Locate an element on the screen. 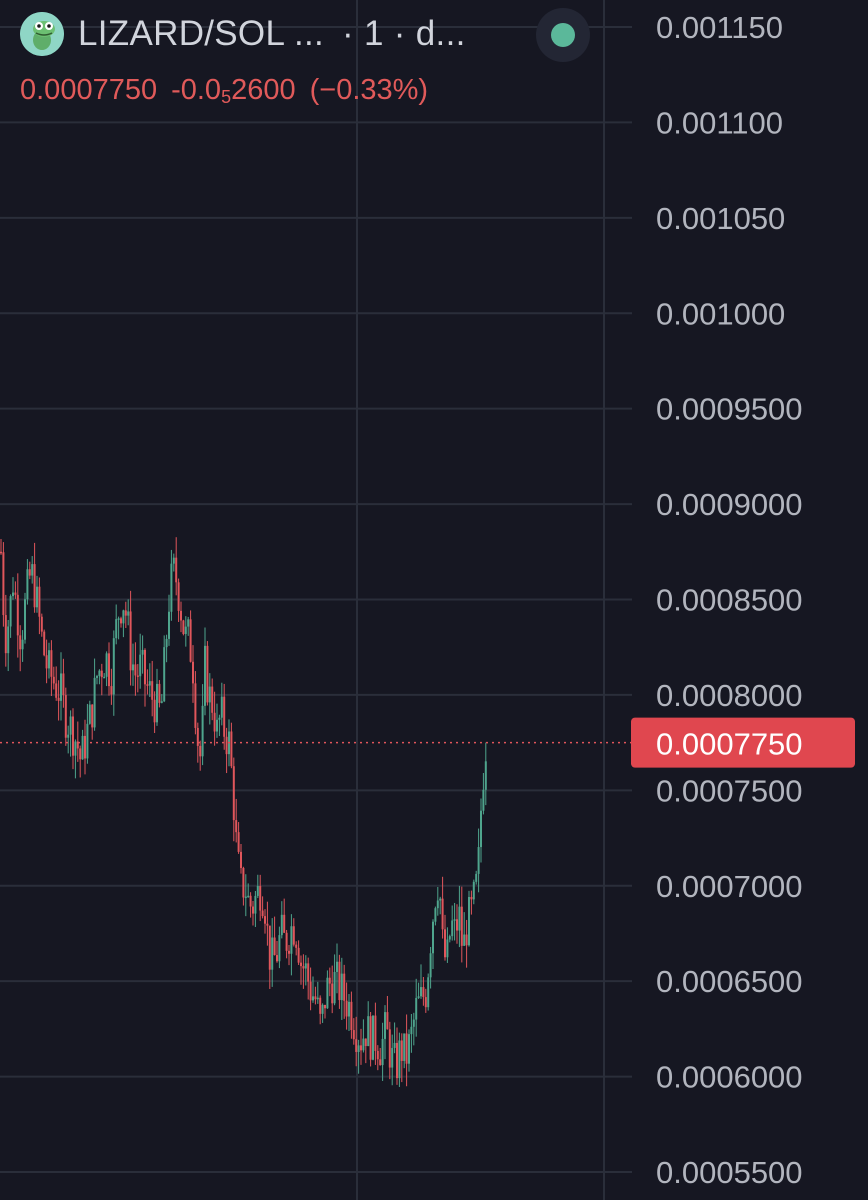 This screenshot has height=1200, width=868. lizard-logo-icon is located at coordinates (42, 34).